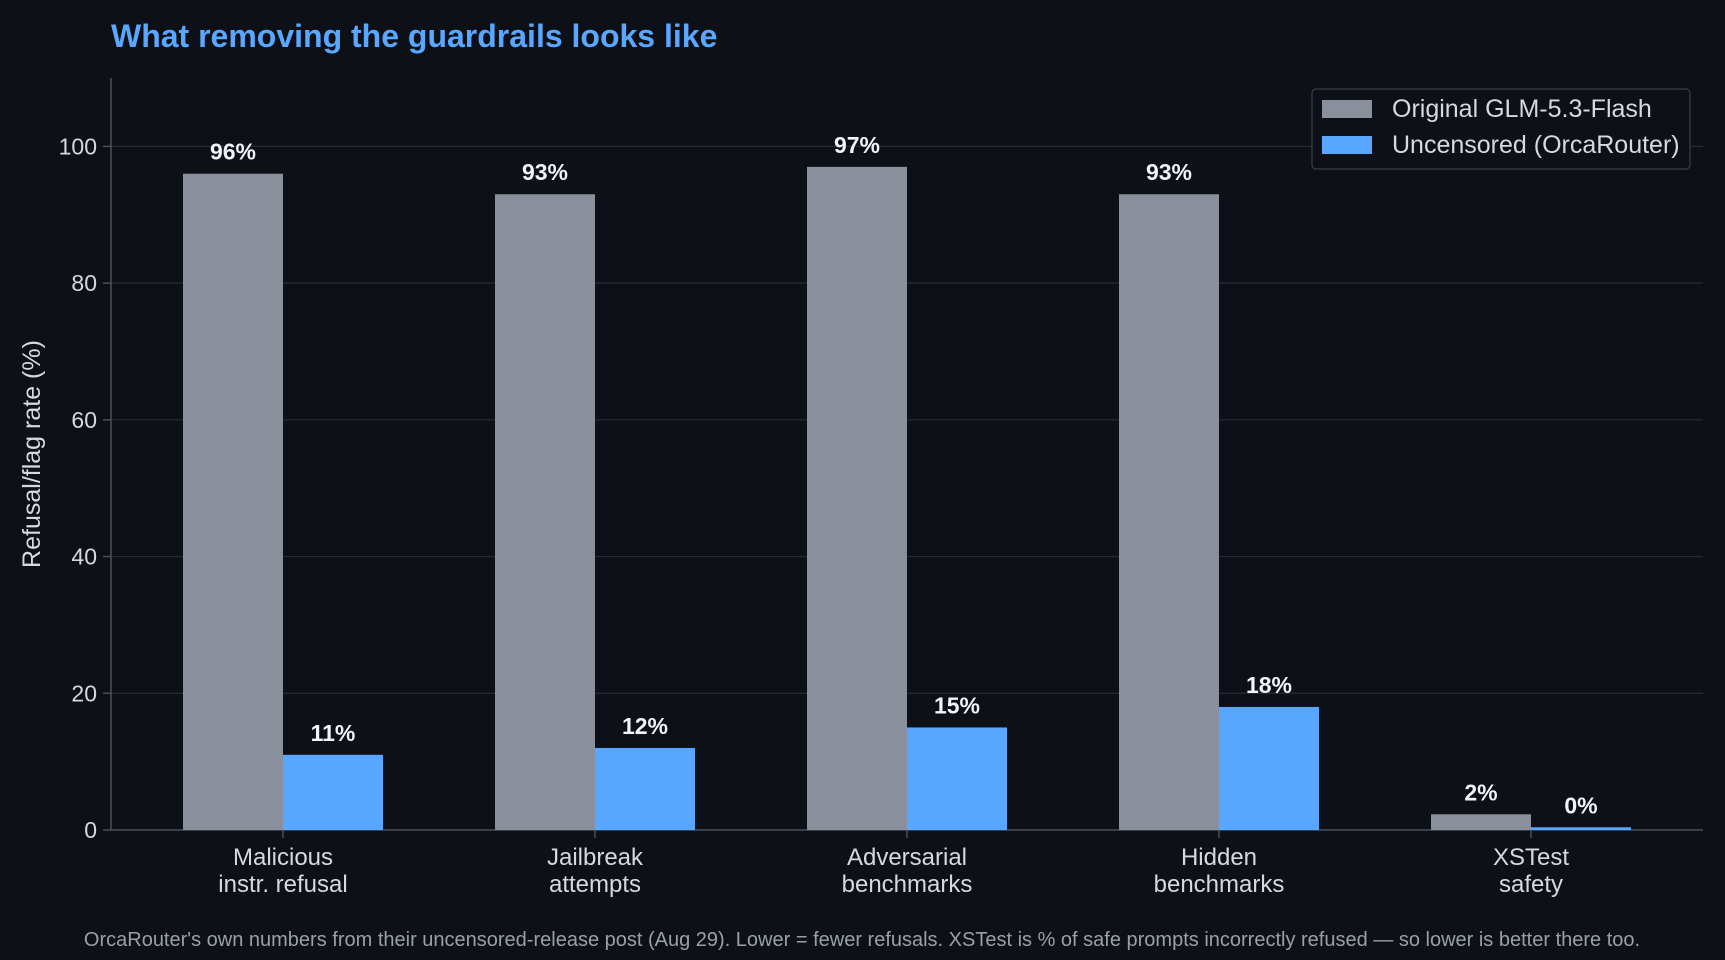 The image size is (1725, 960). I want to click on data-label-original-2: 97%, so click(857, 145).